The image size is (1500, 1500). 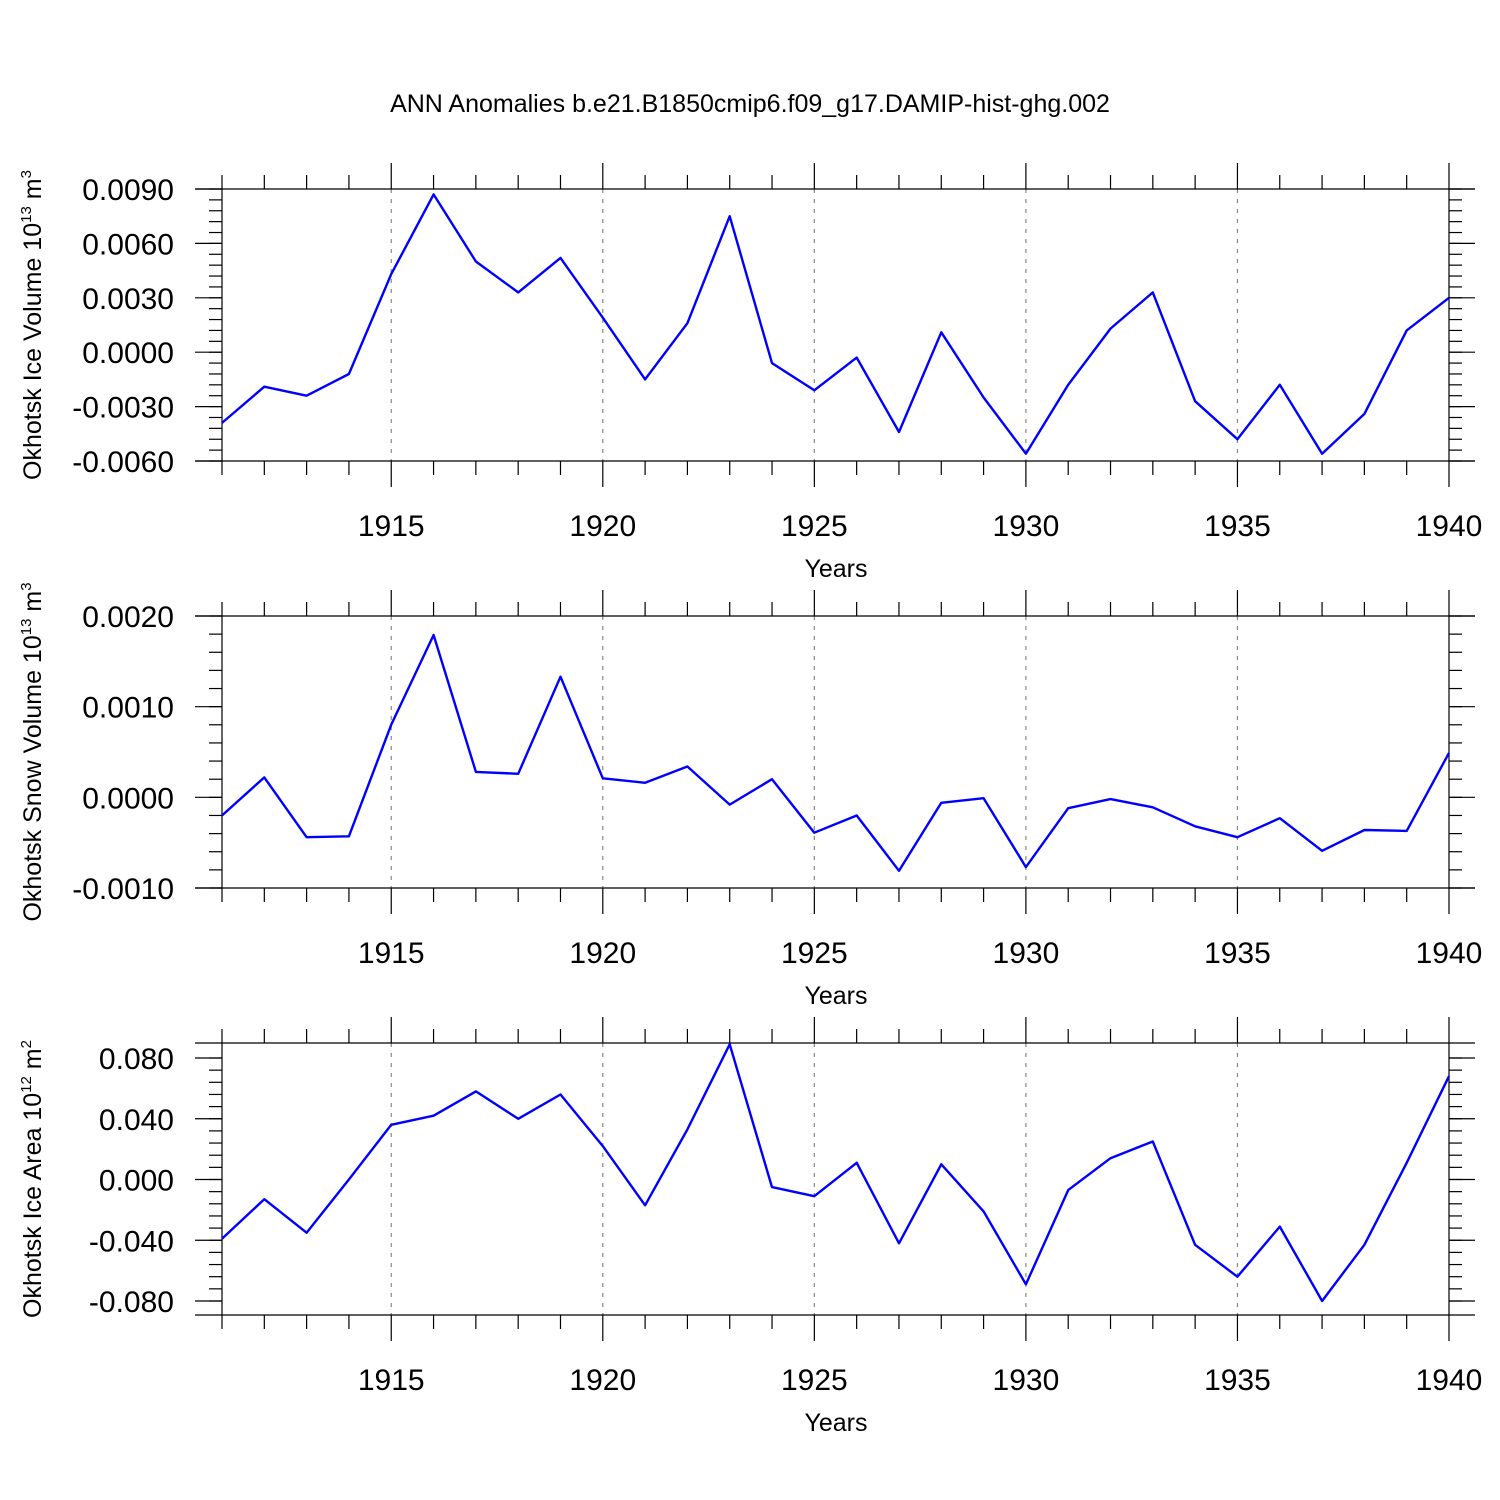 What do you see at coordinates (128, 244) in the screenshot?
I see `y-tick-label: 0.0060` at bounding box center [128, 244].